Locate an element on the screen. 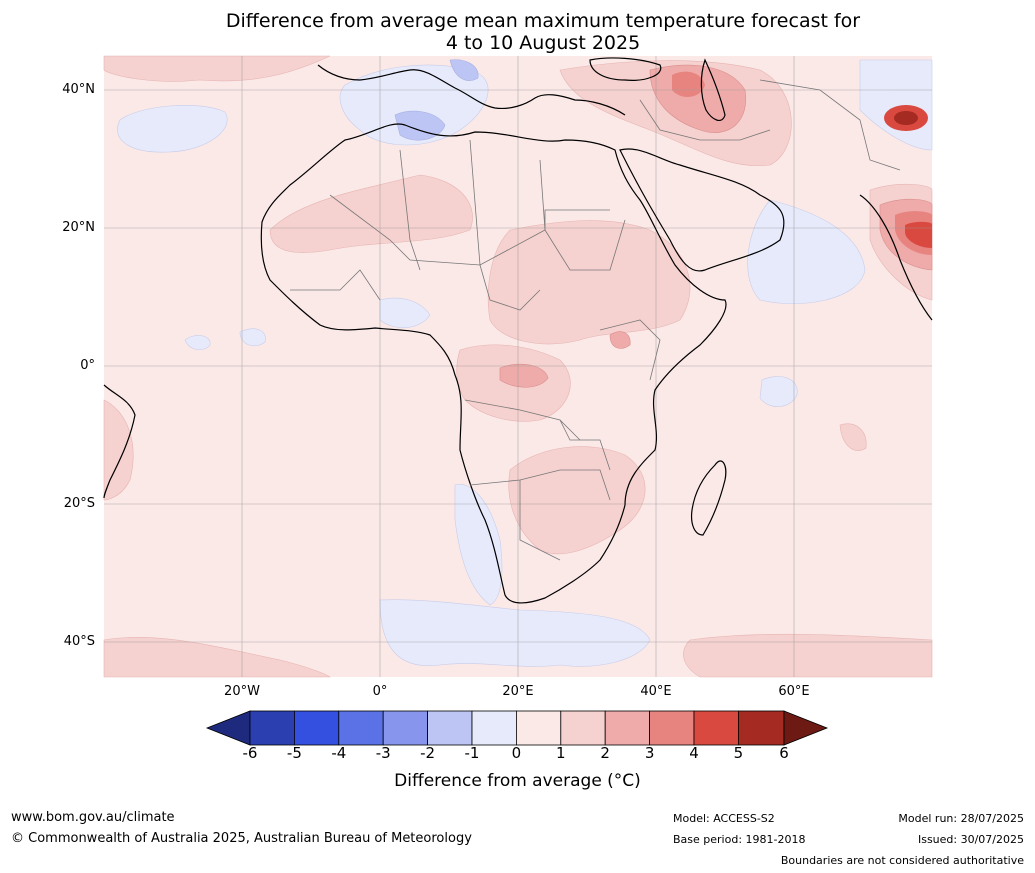 This screenshot has height=873, width=1035. colorbar-tick: -4 is located at coordinates (339, 753).